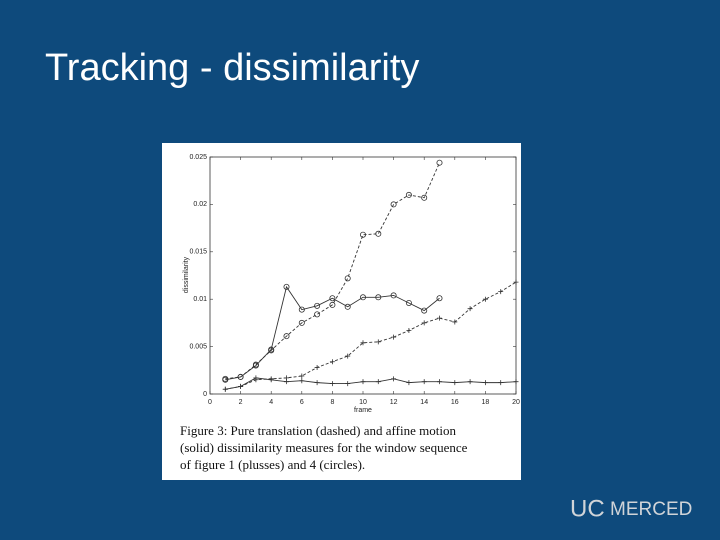 This screenshot has height=540, width=720. What do you see at coordinates (198, 252) in the screenshot?
I see `y-tick-label: 0.015` at bounding box center [198, 252].